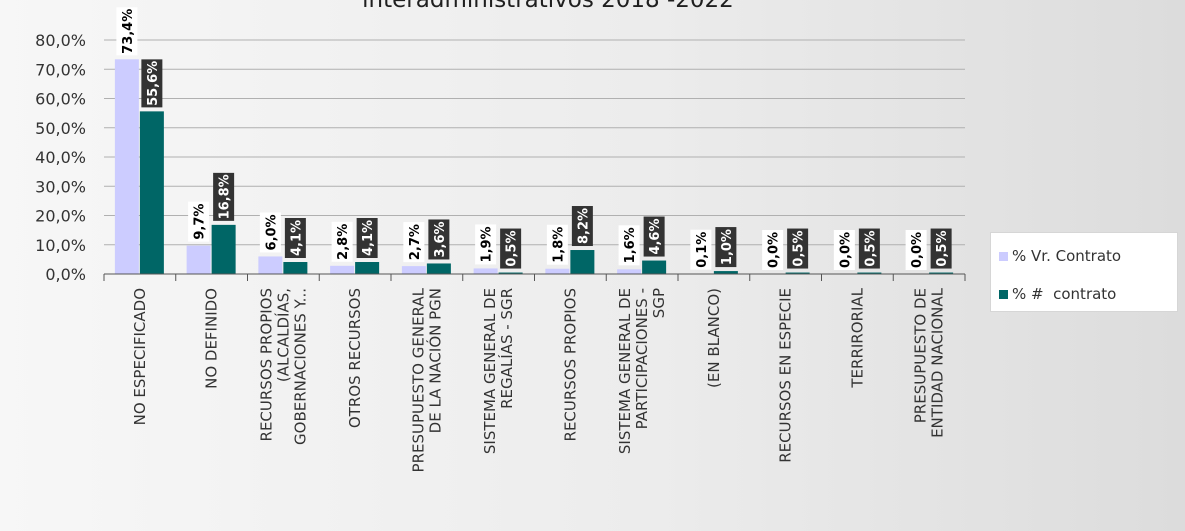 The height and width of the screenshot is (531, 1185). Describe the element at coordinates (65, 274) in the screenshot. I see `y-tick-label: 0,0%` at that location.